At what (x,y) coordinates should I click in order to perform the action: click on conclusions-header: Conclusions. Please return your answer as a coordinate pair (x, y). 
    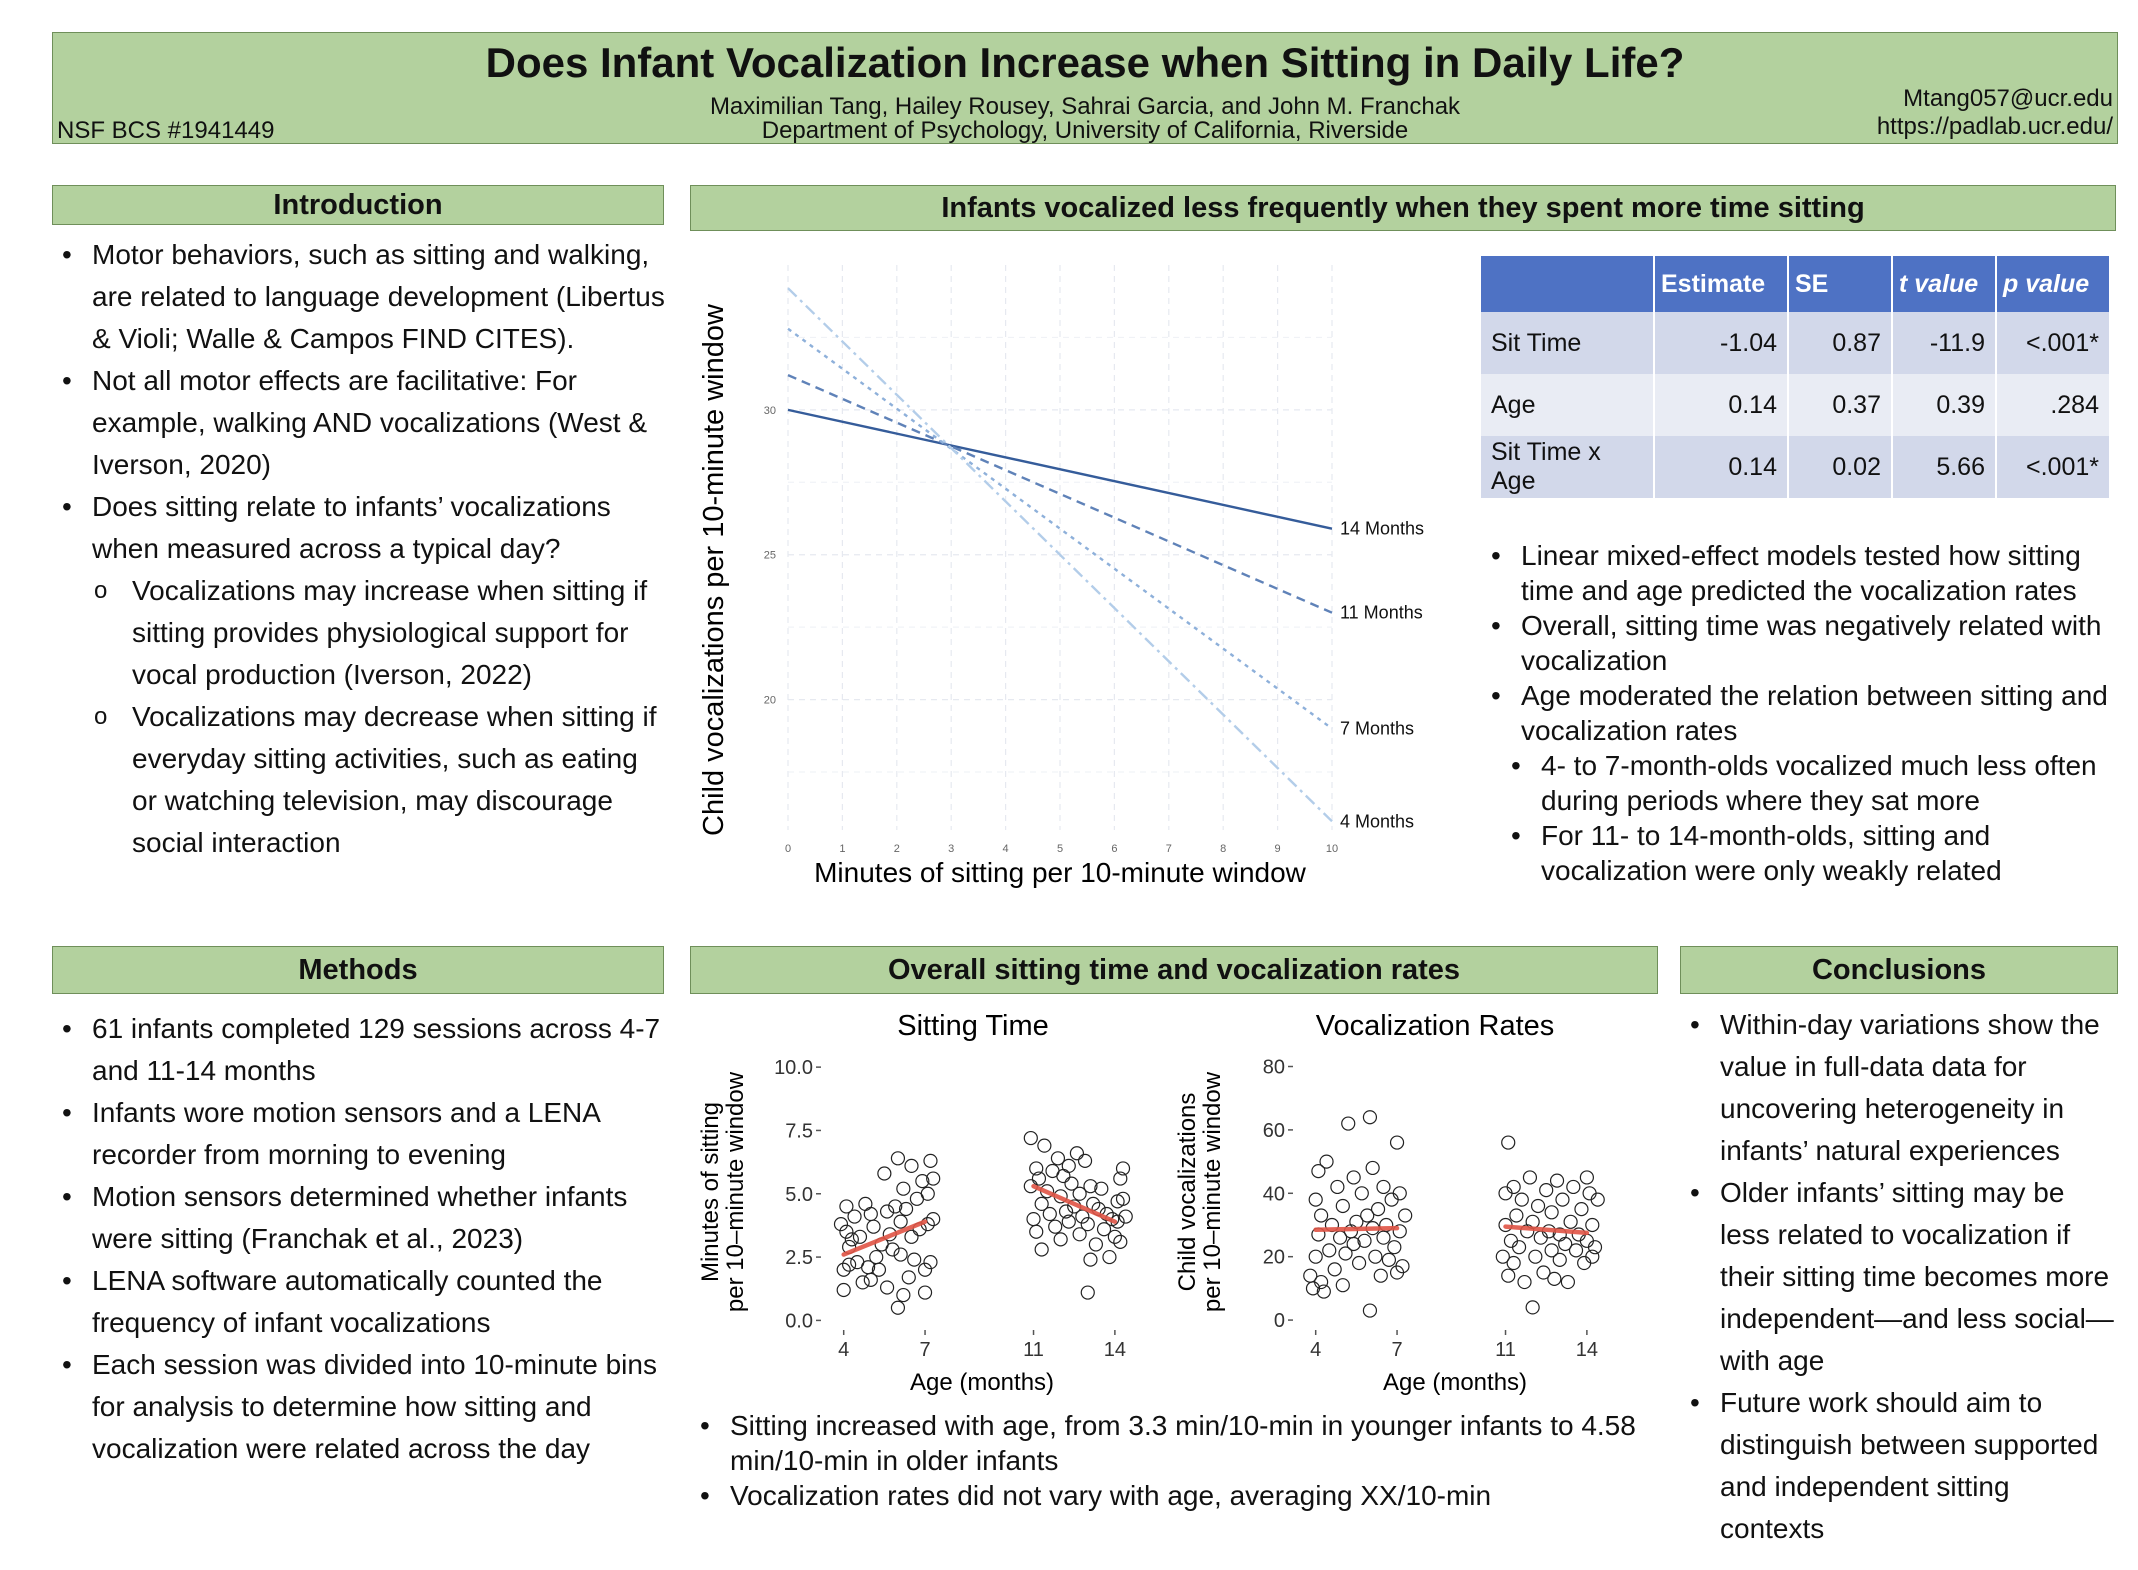
    Looking at the image, I should click on (1899, 970).